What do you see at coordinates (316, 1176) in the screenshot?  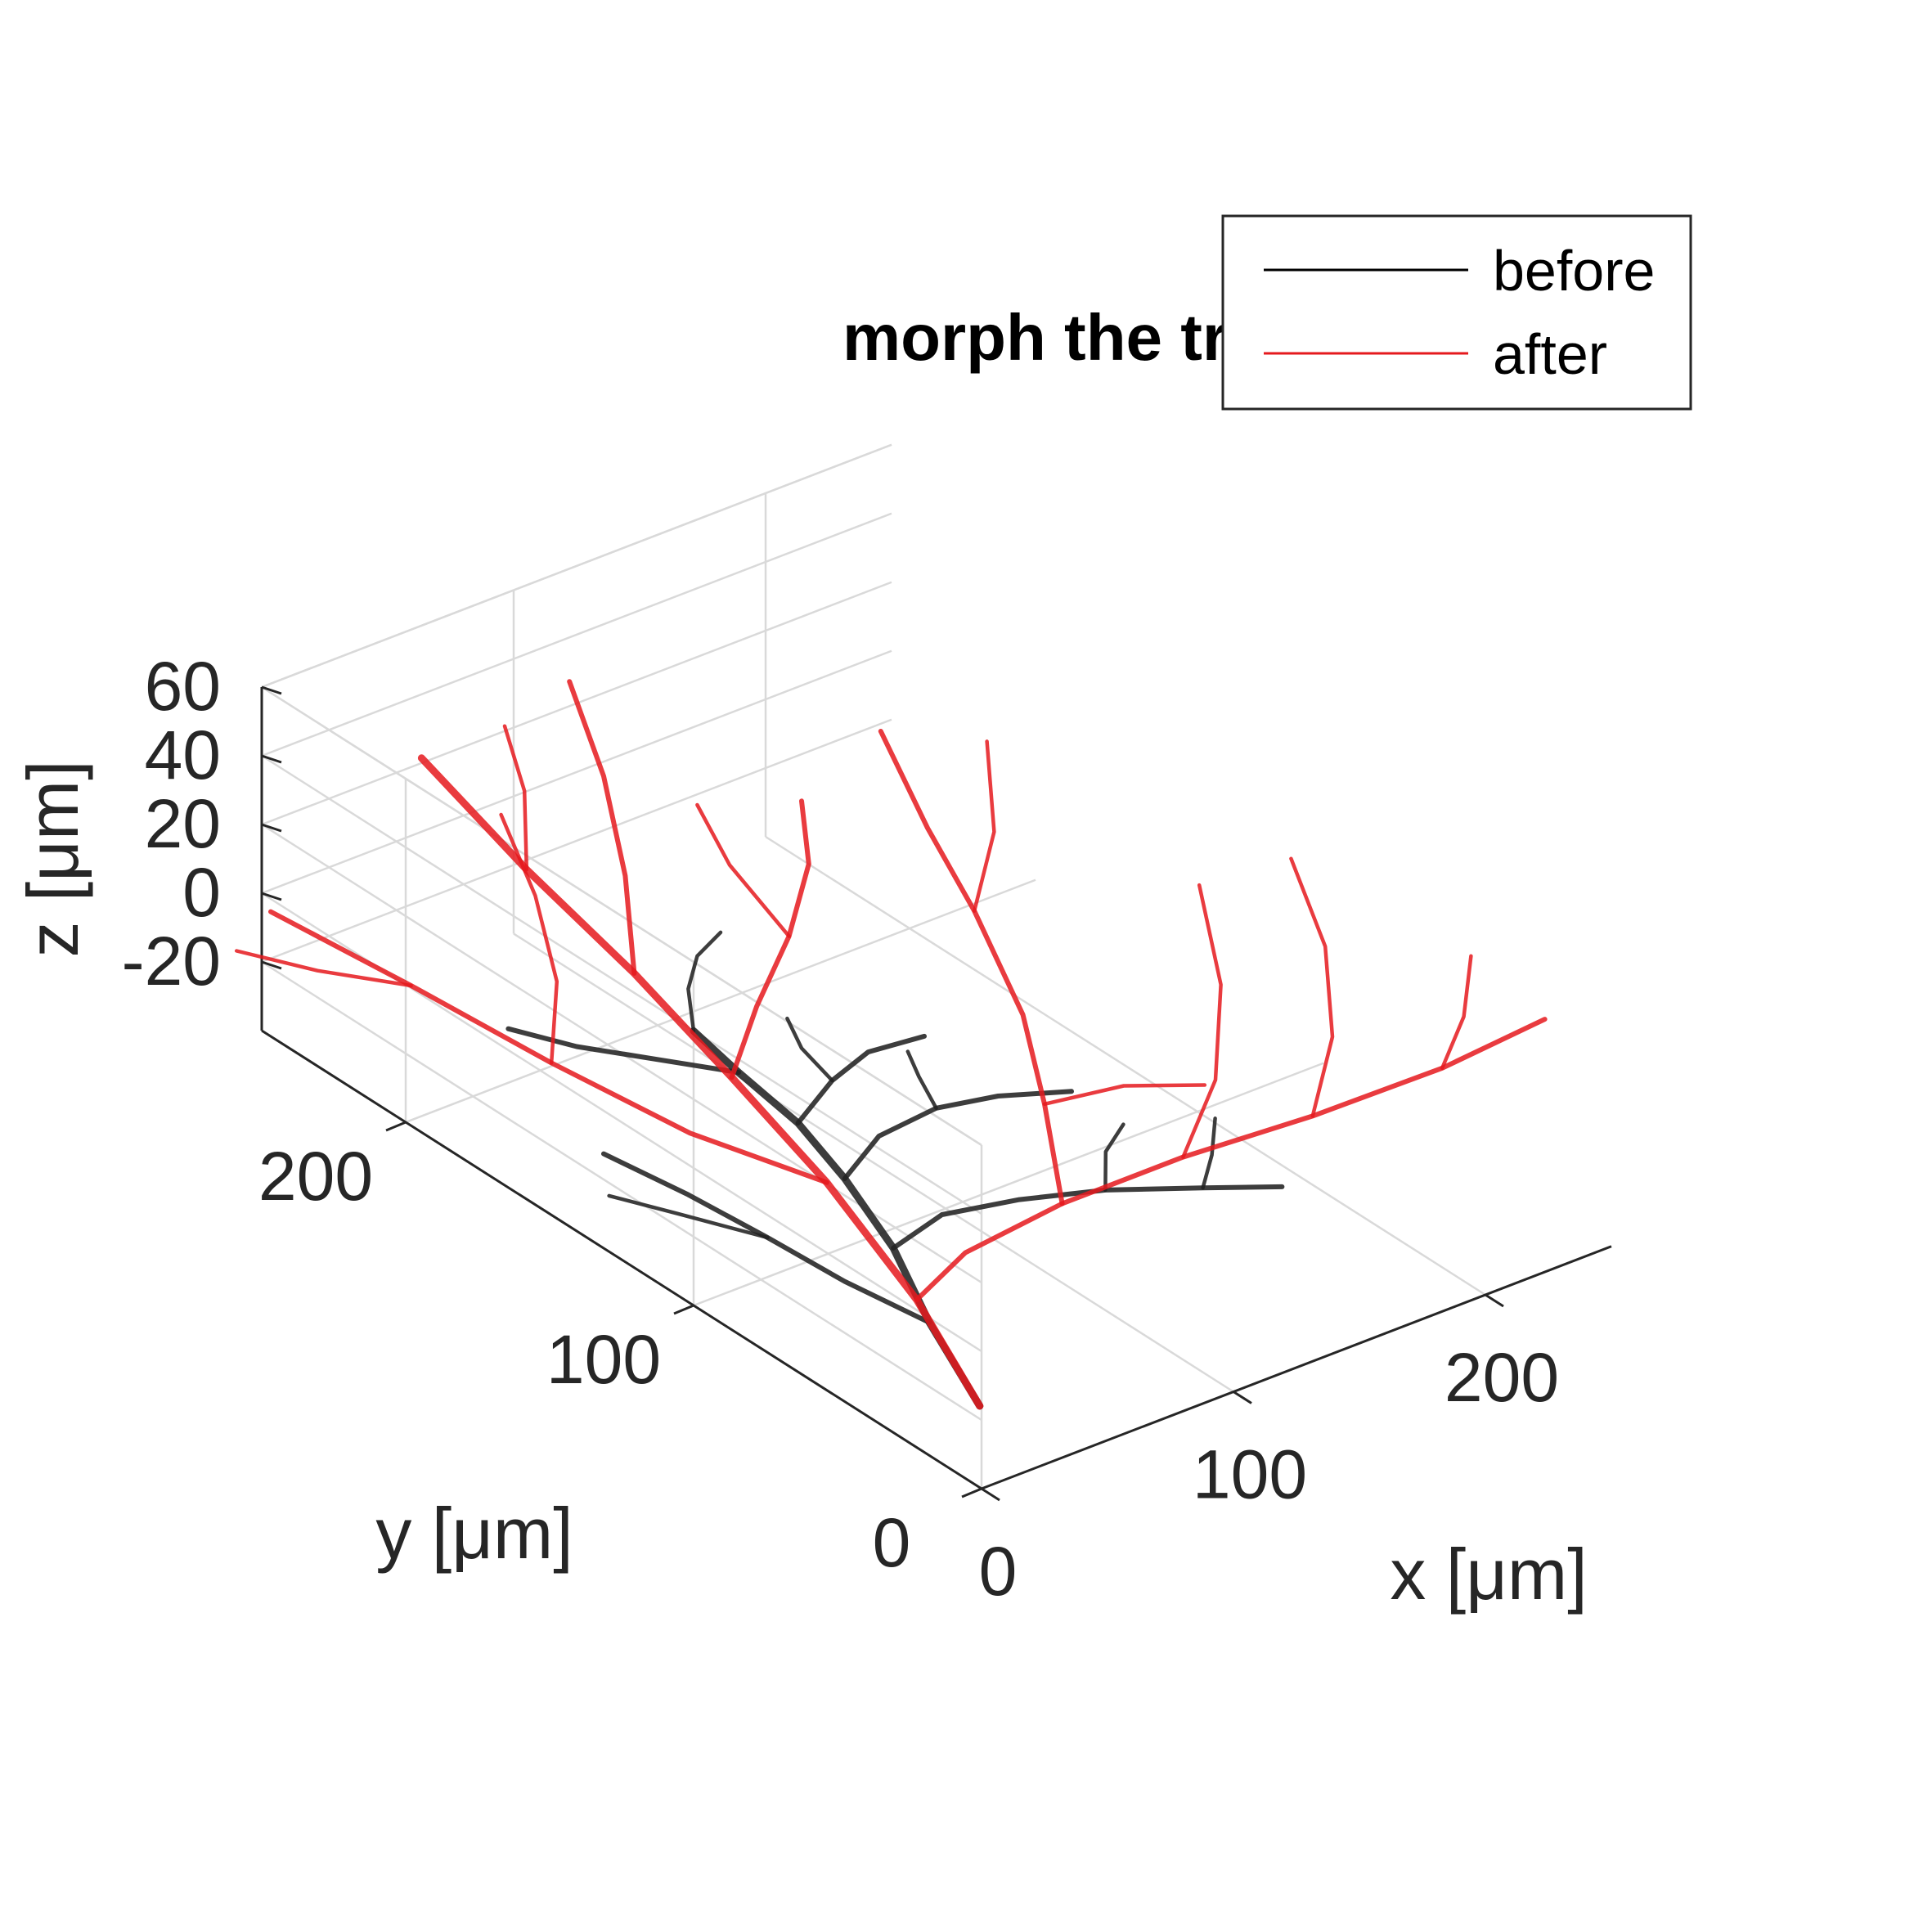 I see `y-tick-label: 200` at bounding box center [316, 1176].